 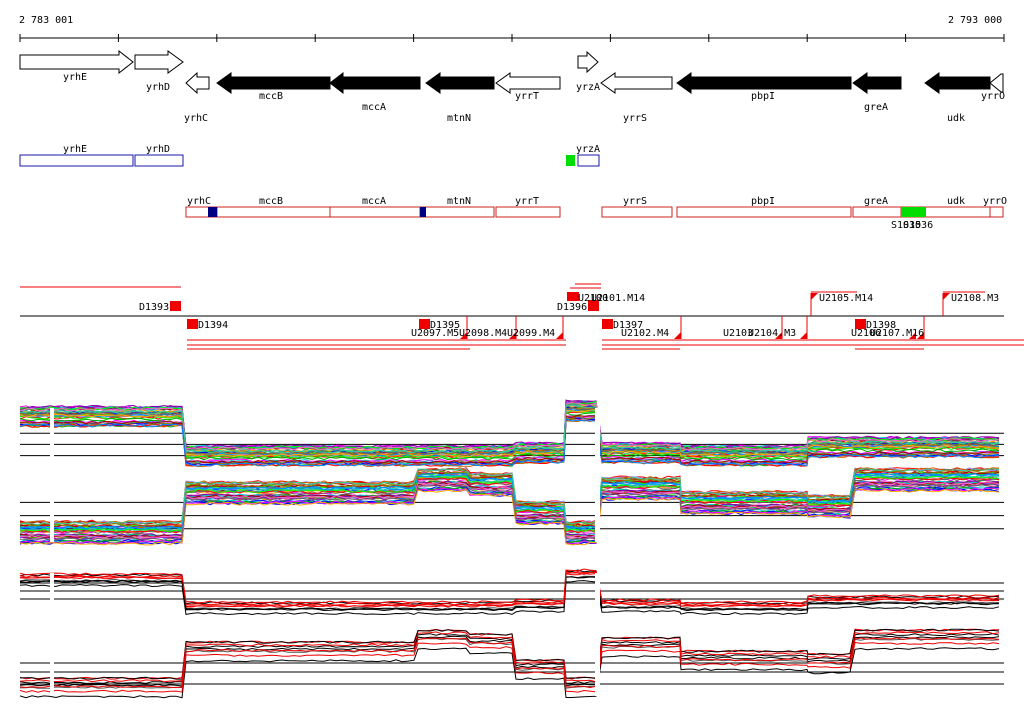 I want to click on feature-marker-D1397, so click(x=607, y=324).